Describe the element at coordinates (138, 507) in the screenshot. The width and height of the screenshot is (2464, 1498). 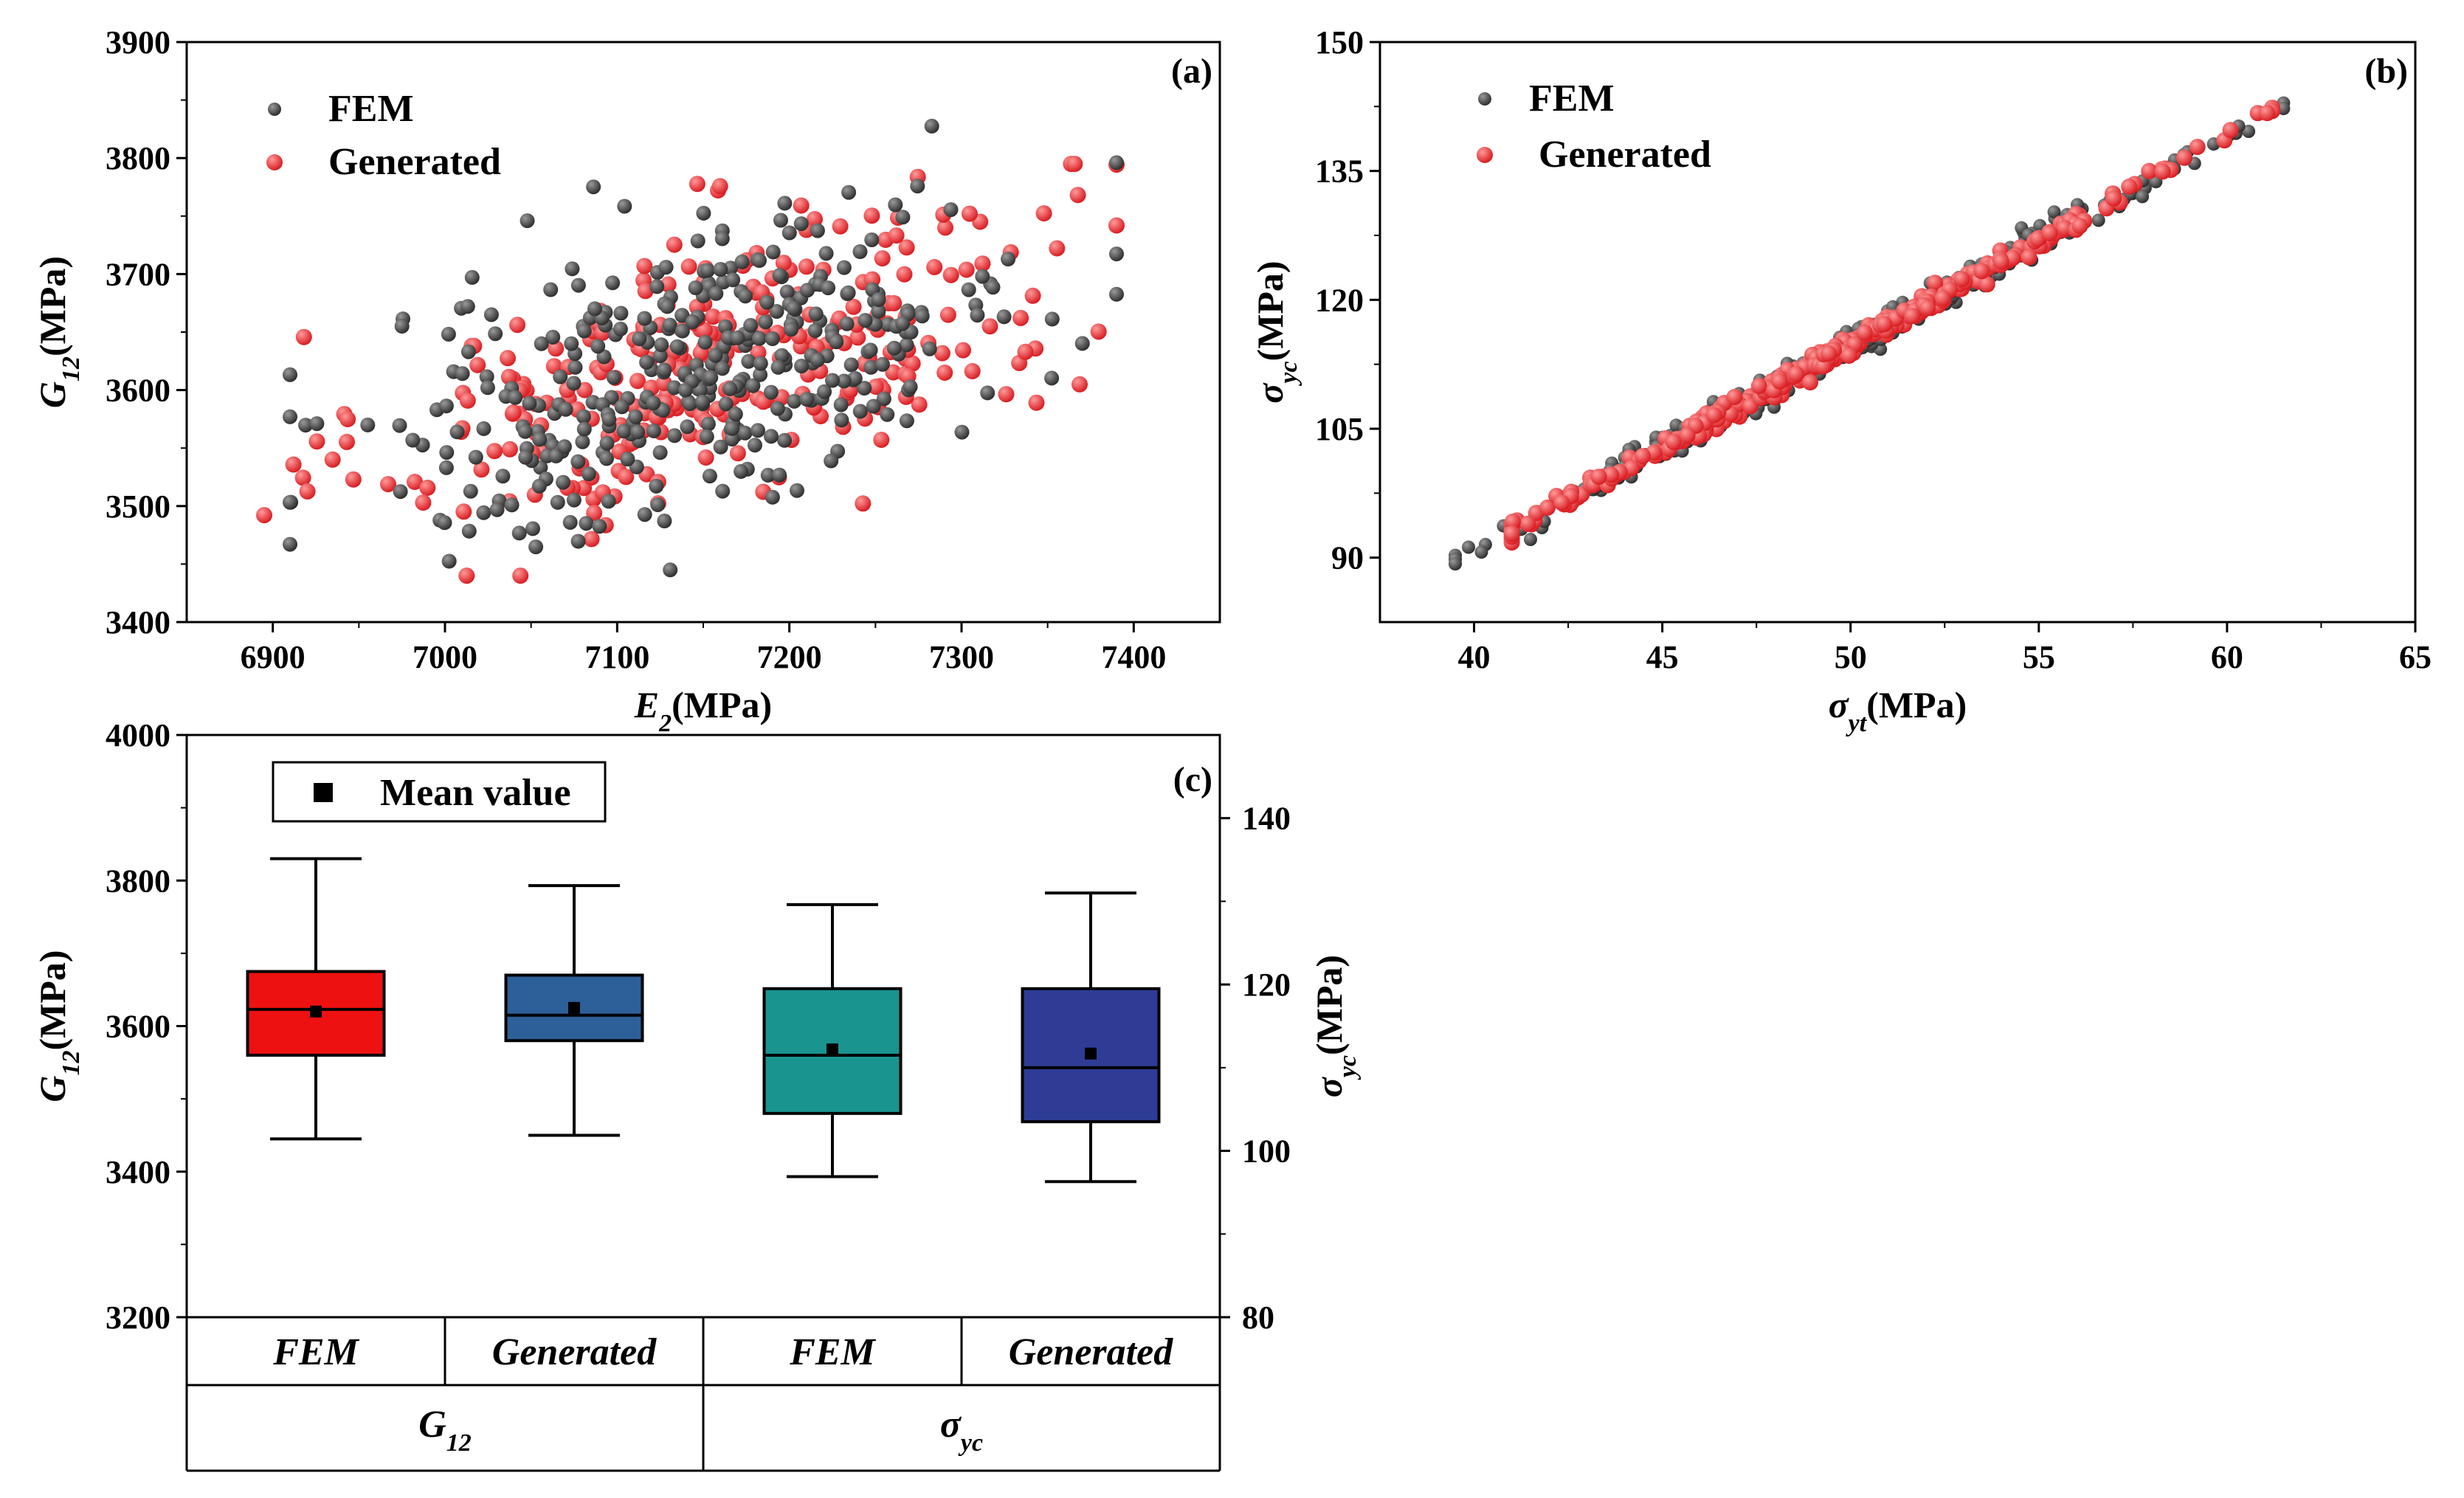
I see `panel-a-y-tick-label: 3500` at that location.